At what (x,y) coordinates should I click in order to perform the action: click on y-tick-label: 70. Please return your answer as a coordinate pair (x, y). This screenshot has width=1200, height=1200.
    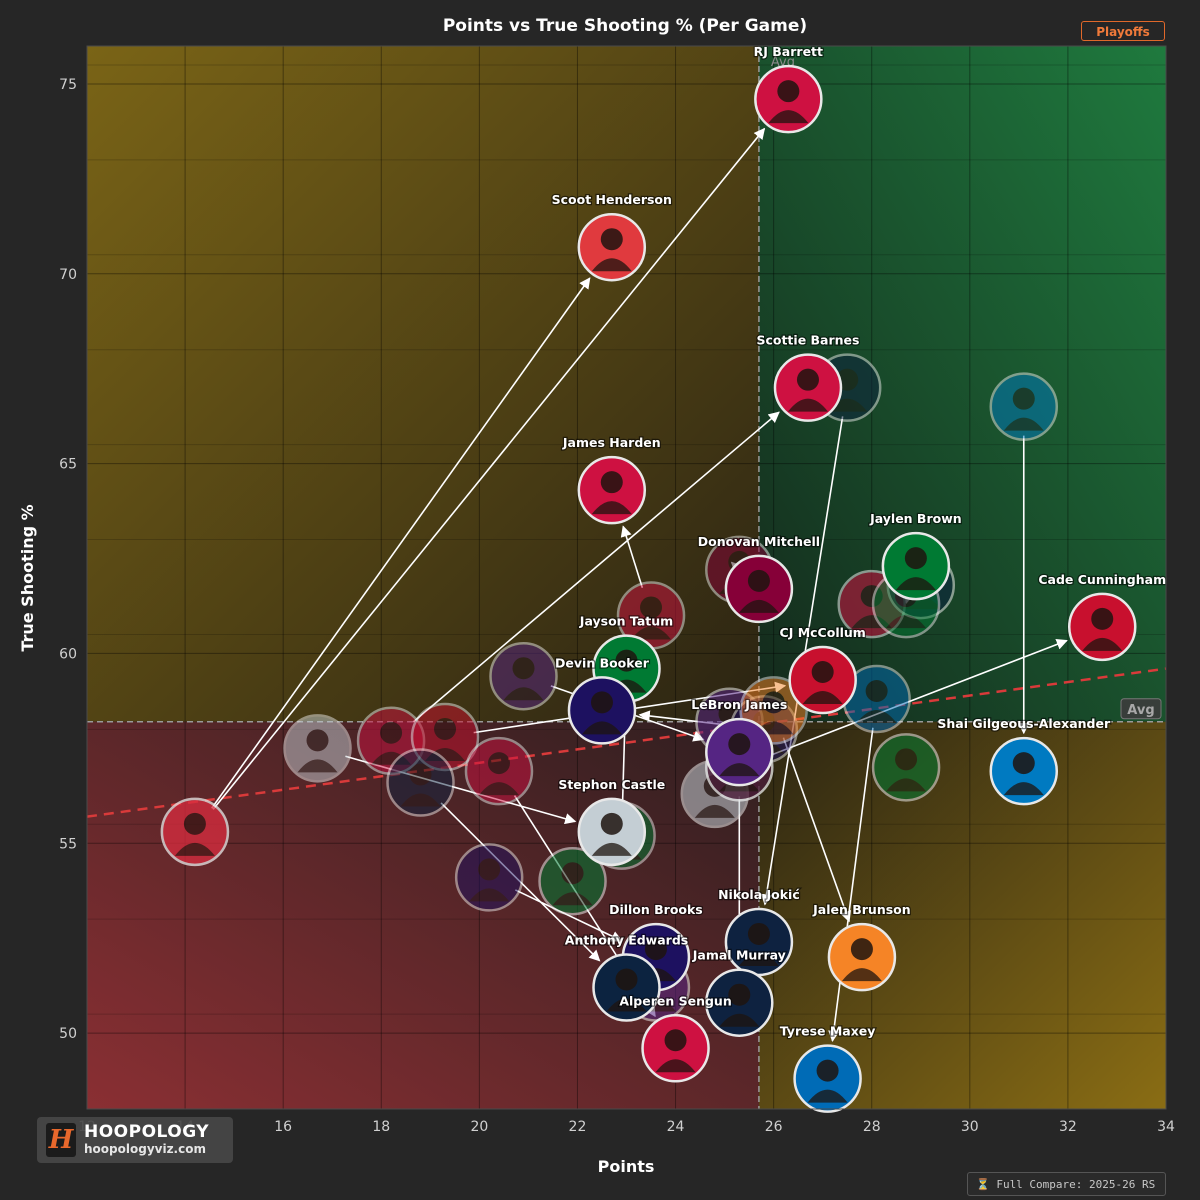
    Looking at the image, I should click on (68, 275).